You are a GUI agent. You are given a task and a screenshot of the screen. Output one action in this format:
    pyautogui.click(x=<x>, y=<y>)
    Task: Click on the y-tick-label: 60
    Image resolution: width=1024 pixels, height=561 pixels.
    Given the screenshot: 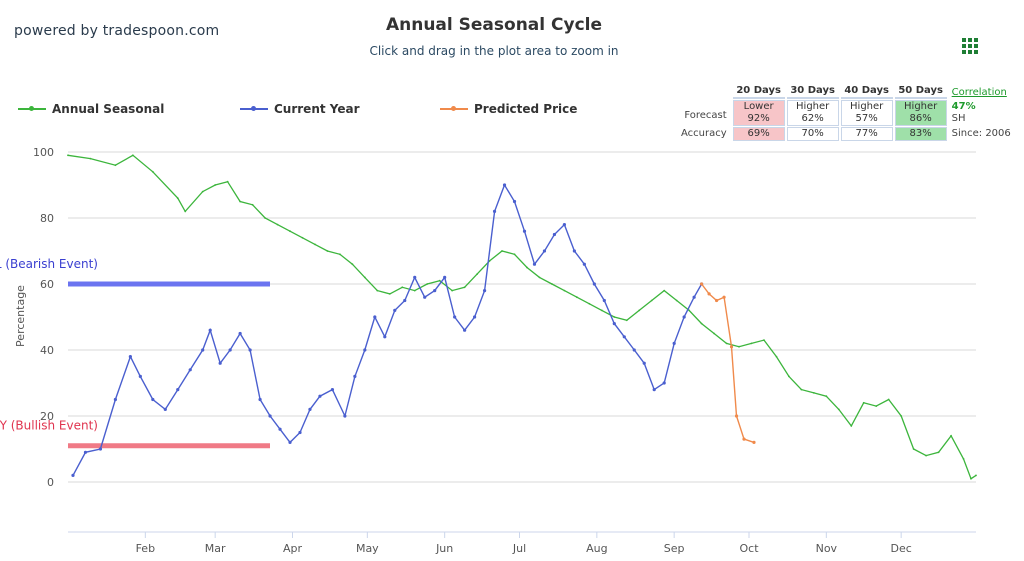 What is the action you would take?
    pyautogui.click(x=47, y=284)
    